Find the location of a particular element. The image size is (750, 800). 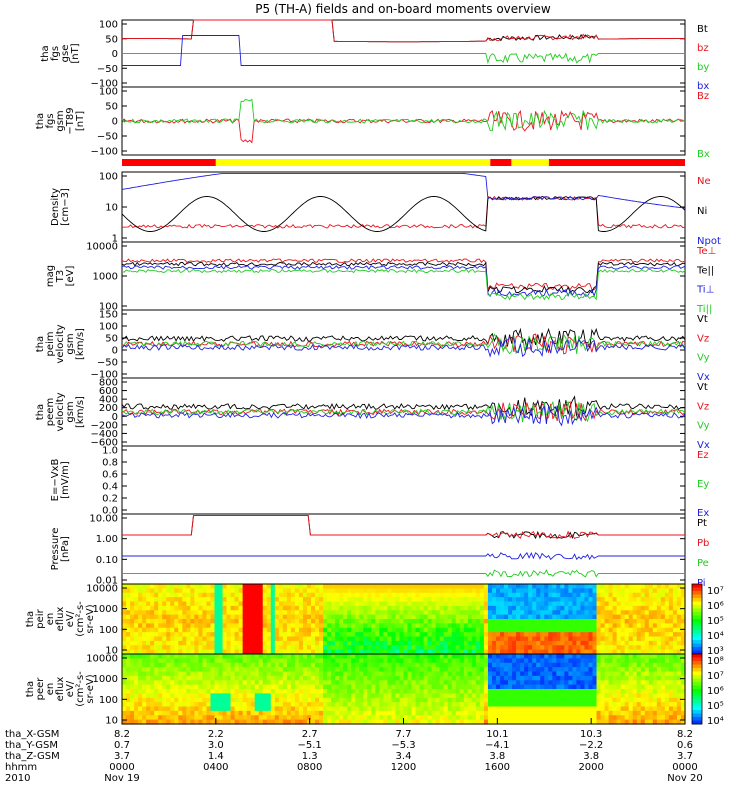

colorbar-cell is located at coordinates (697, 628).